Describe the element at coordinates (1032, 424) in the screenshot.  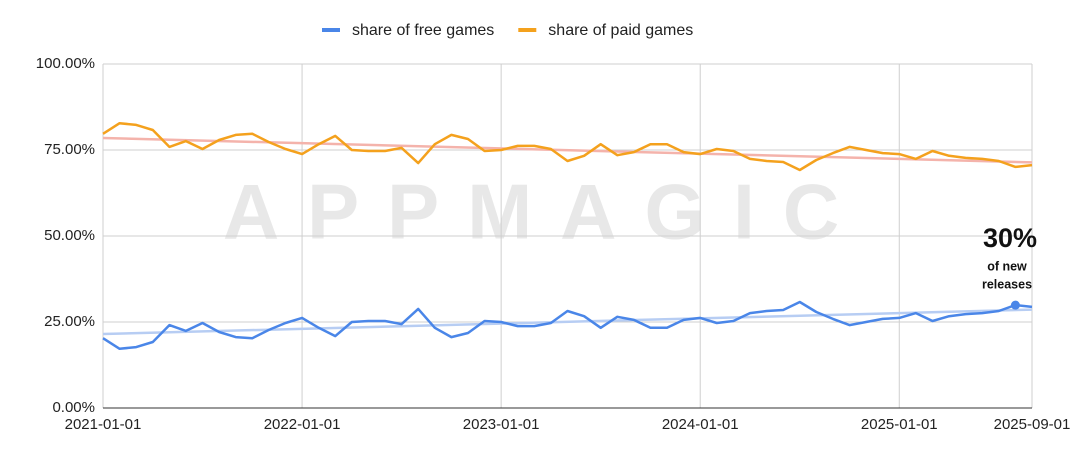
I see `x-tick-label: 2025-09-01` at that location.